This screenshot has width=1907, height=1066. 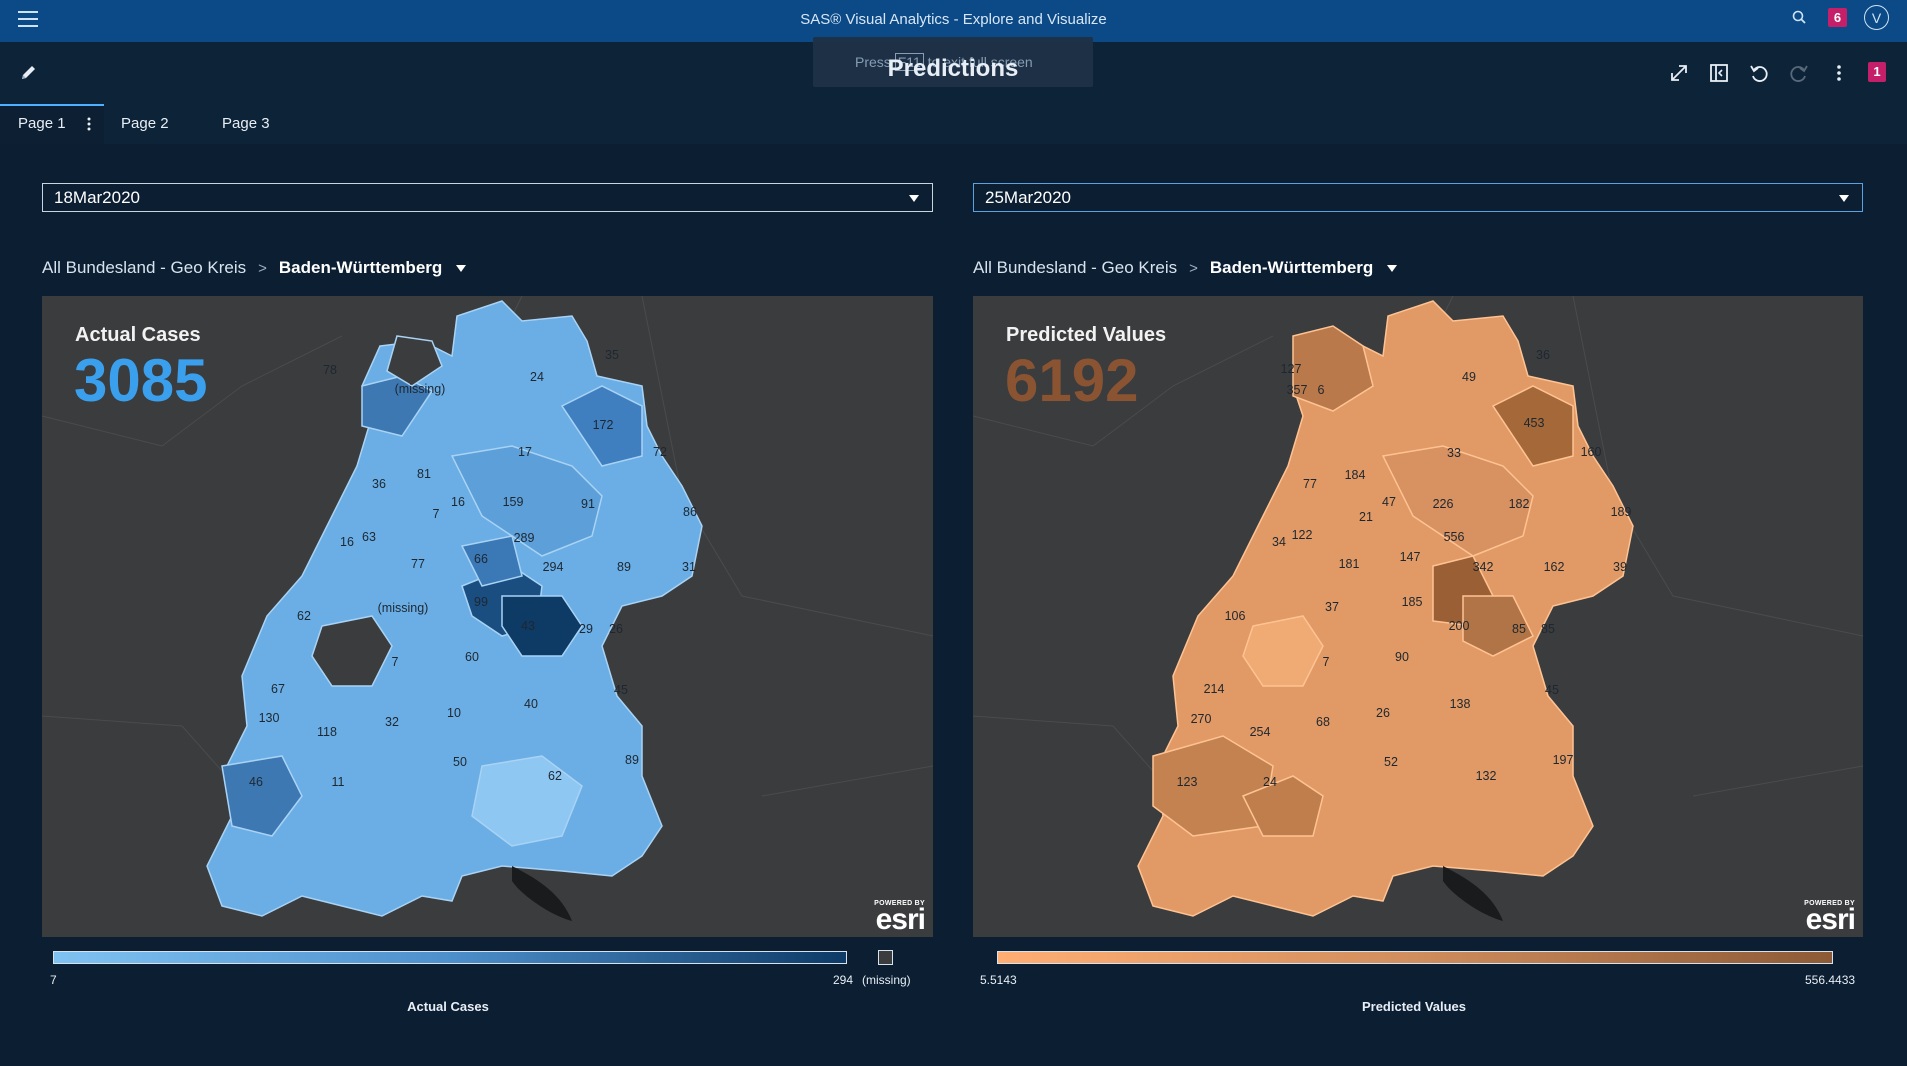 What do you see at coordinates (487, 197) in the screenshot?
I see `date-select-left: 18Mar2020` at bounding box center [487, 197].